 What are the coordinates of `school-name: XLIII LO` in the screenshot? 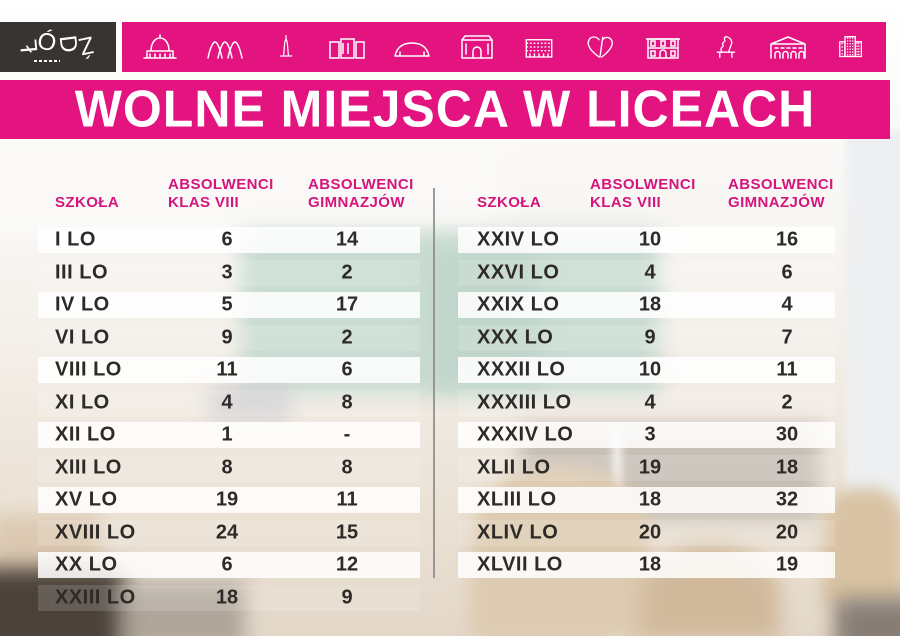 It's located at (517, 499).